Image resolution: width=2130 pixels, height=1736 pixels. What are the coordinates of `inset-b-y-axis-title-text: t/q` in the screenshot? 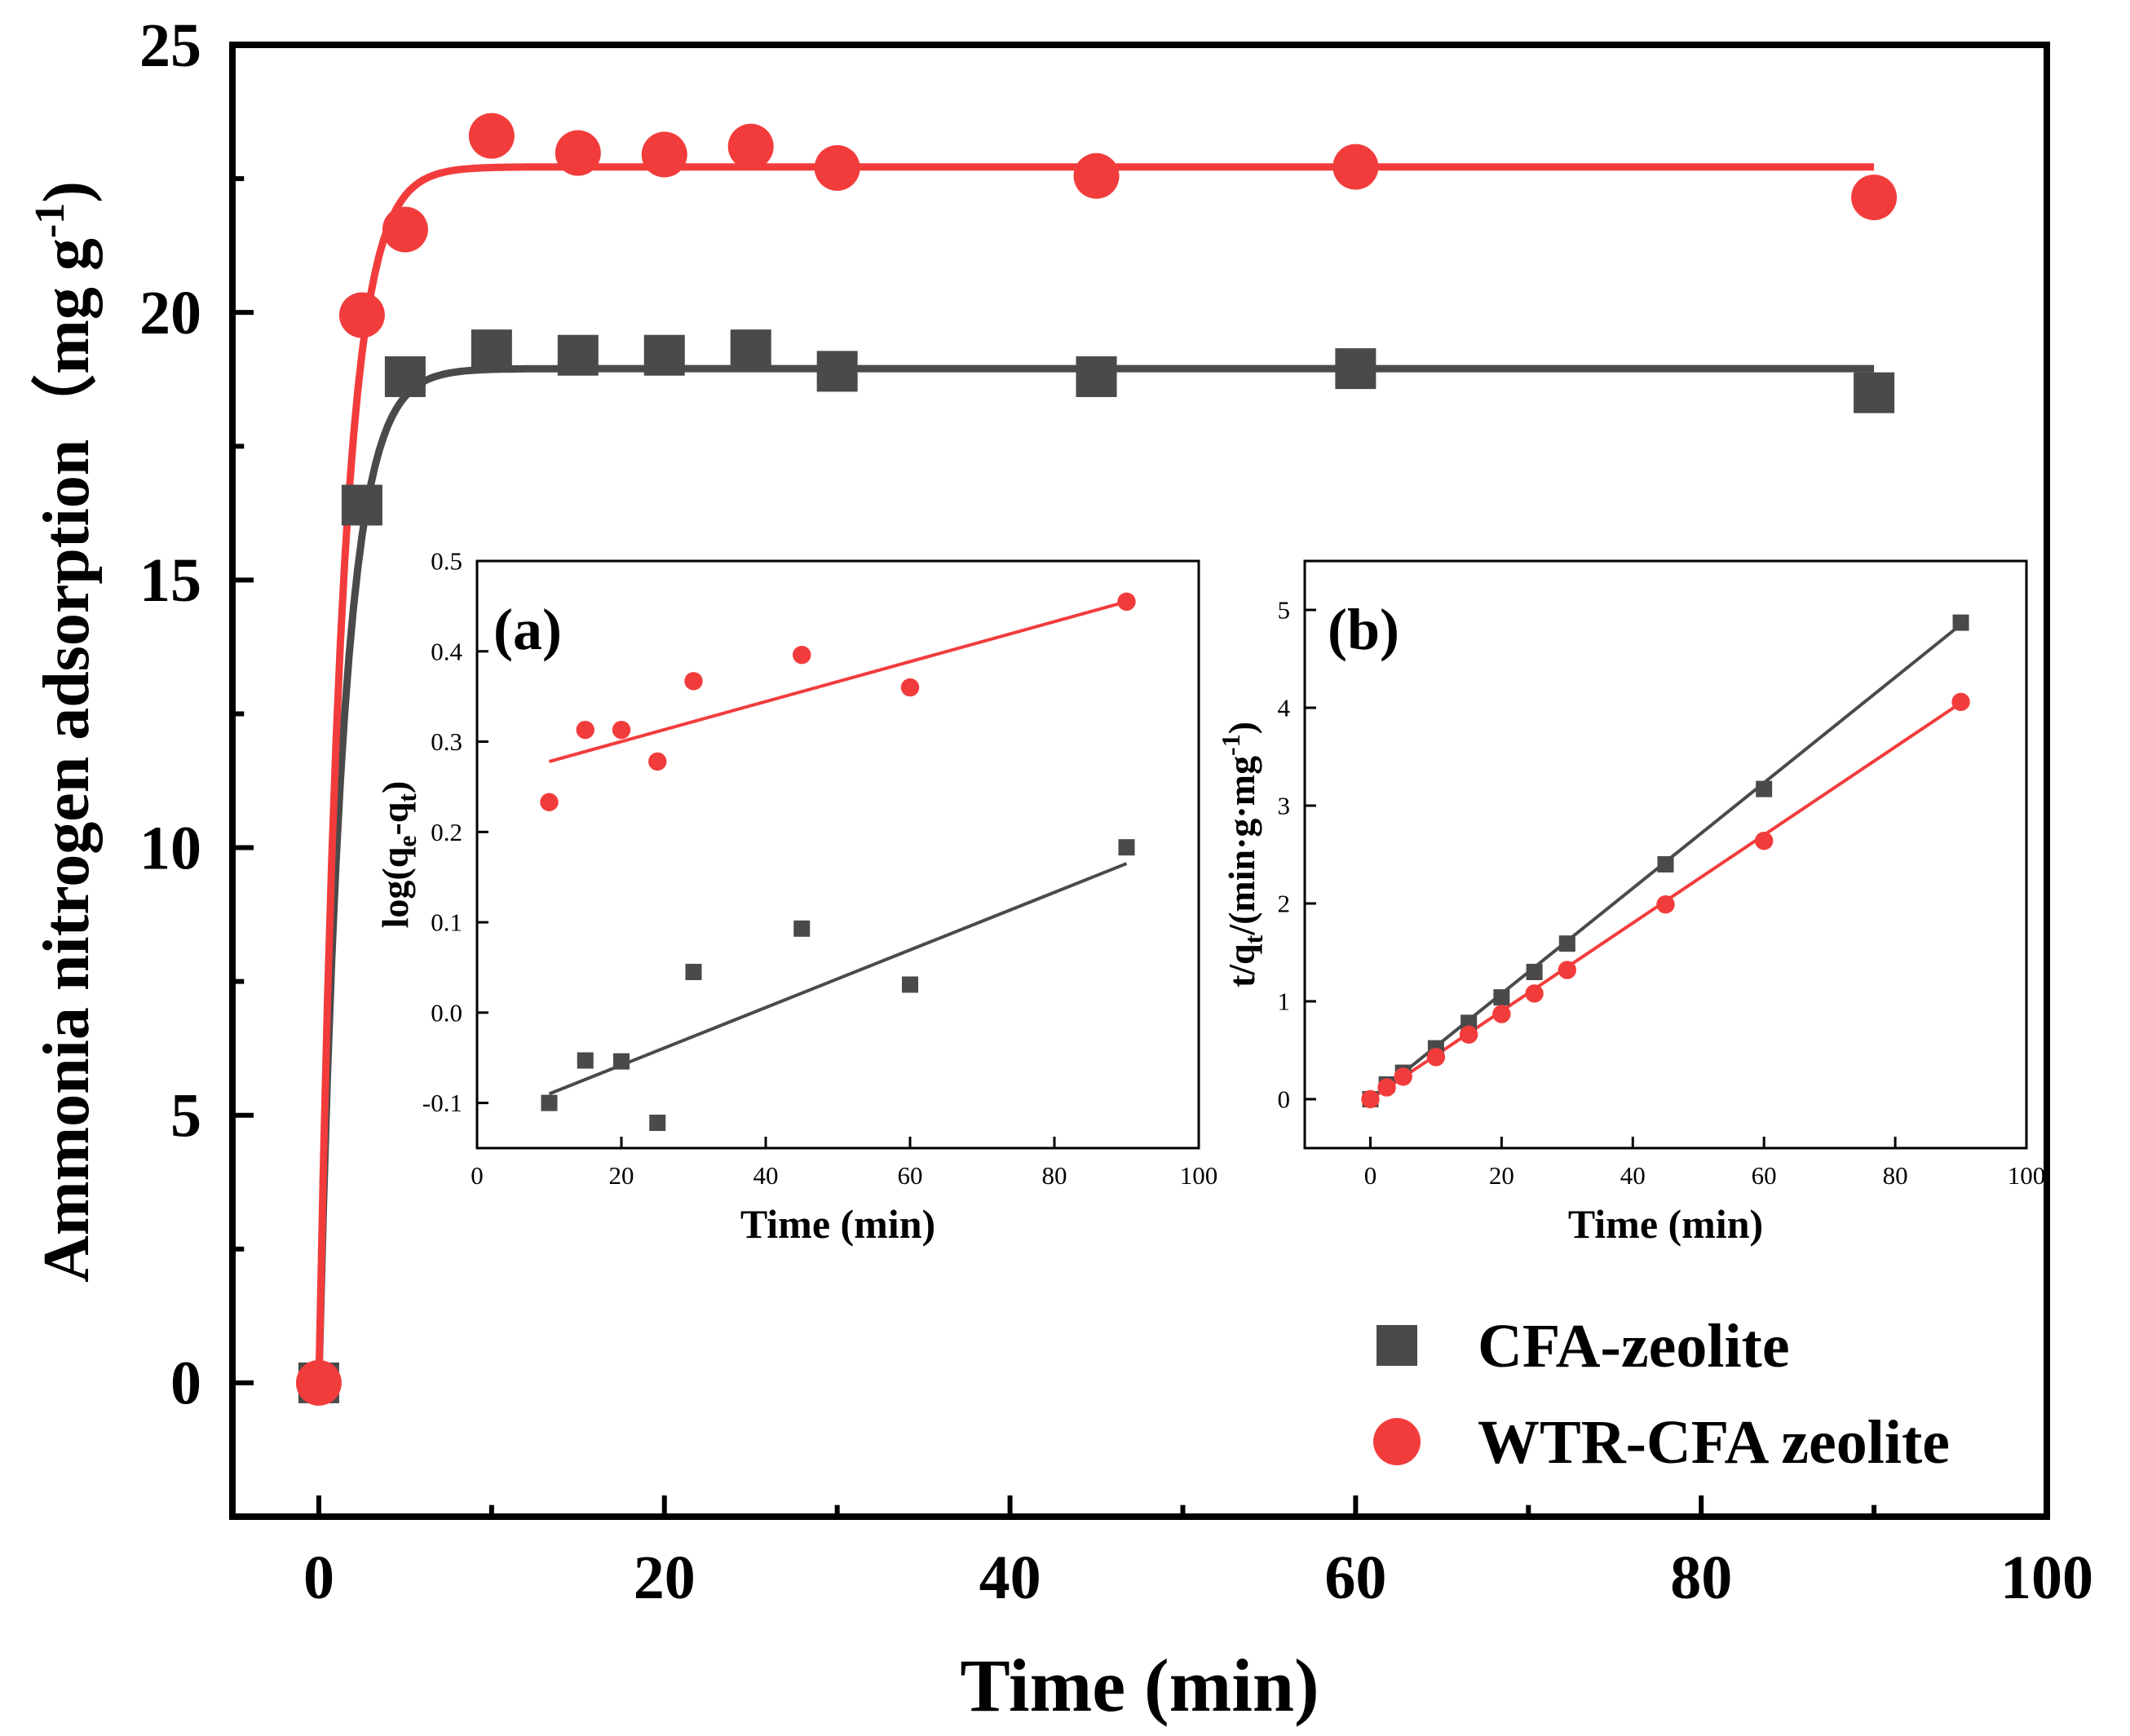 It's located at (1241, 965).